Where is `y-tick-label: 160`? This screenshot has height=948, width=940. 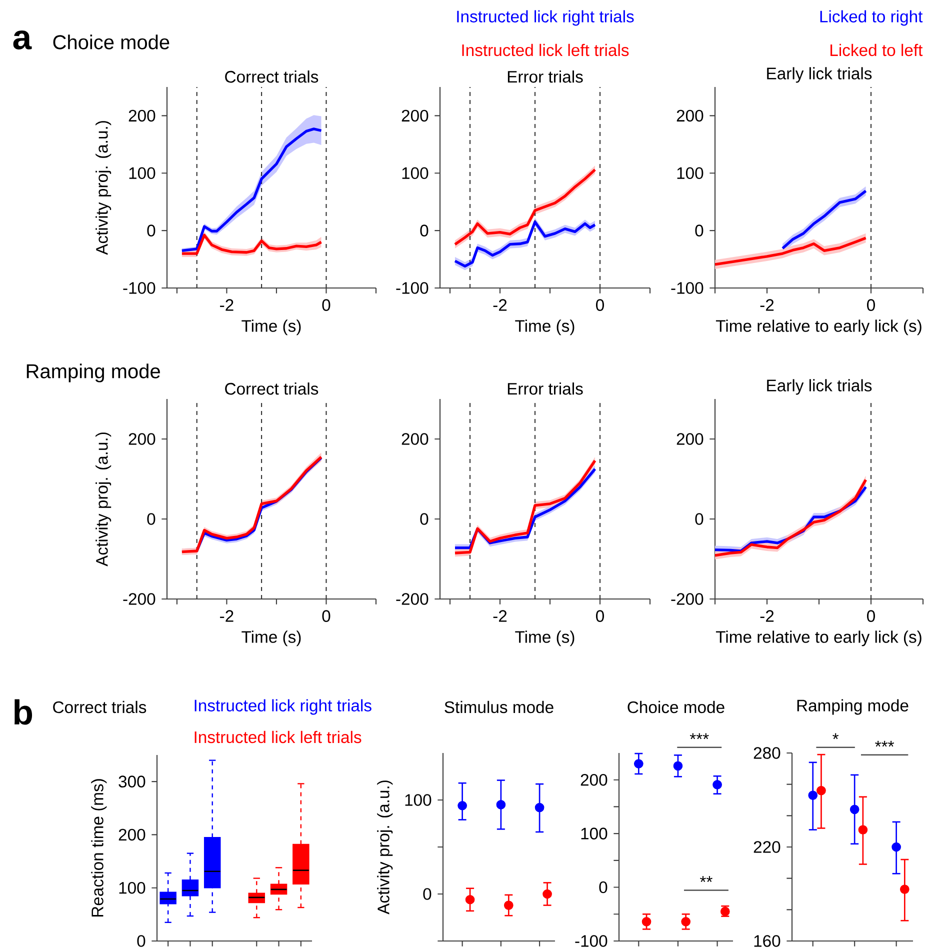 y-tick-label: 160 is located at coordinates (767, 941).